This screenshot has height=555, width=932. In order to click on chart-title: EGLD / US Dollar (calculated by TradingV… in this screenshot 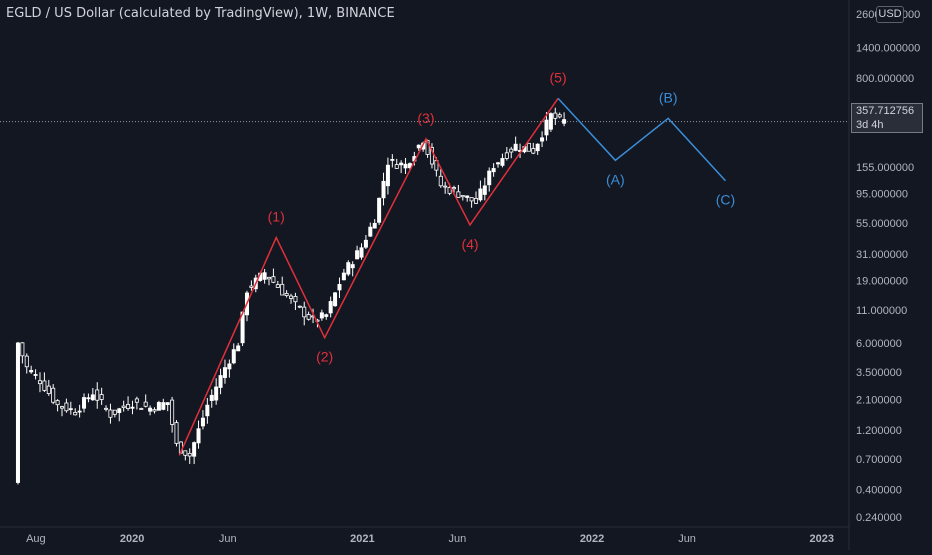, I will do `click(200, 13)`.